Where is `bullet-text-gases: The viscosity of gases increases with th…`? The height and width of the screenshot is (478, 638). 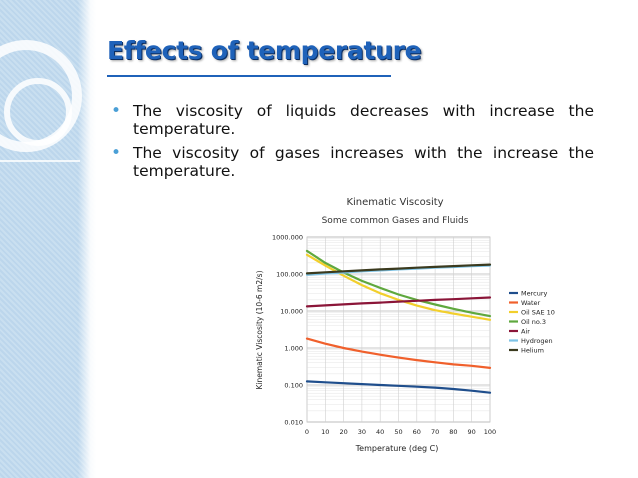
bullet-text-gases: The viscosity of gases increases with th… is located at coordinates (363, 162).